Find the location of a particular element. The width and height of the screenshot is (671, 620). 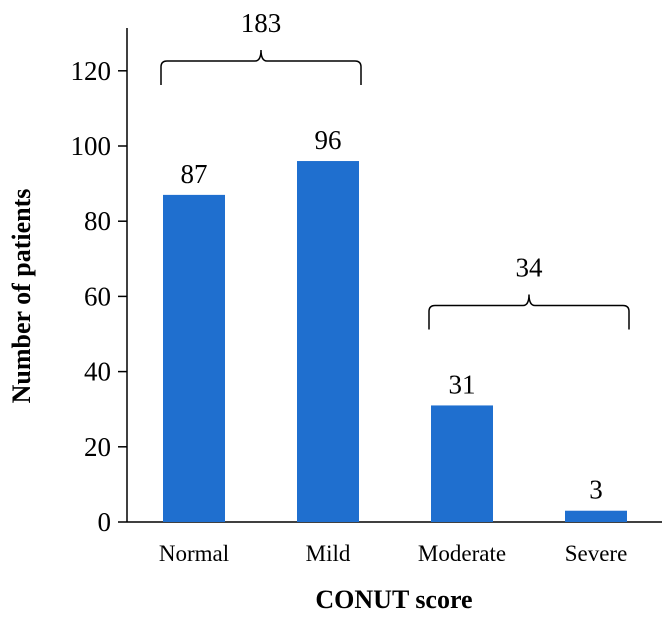

x-tick-label: Severe is located at coordinates (596, 553).